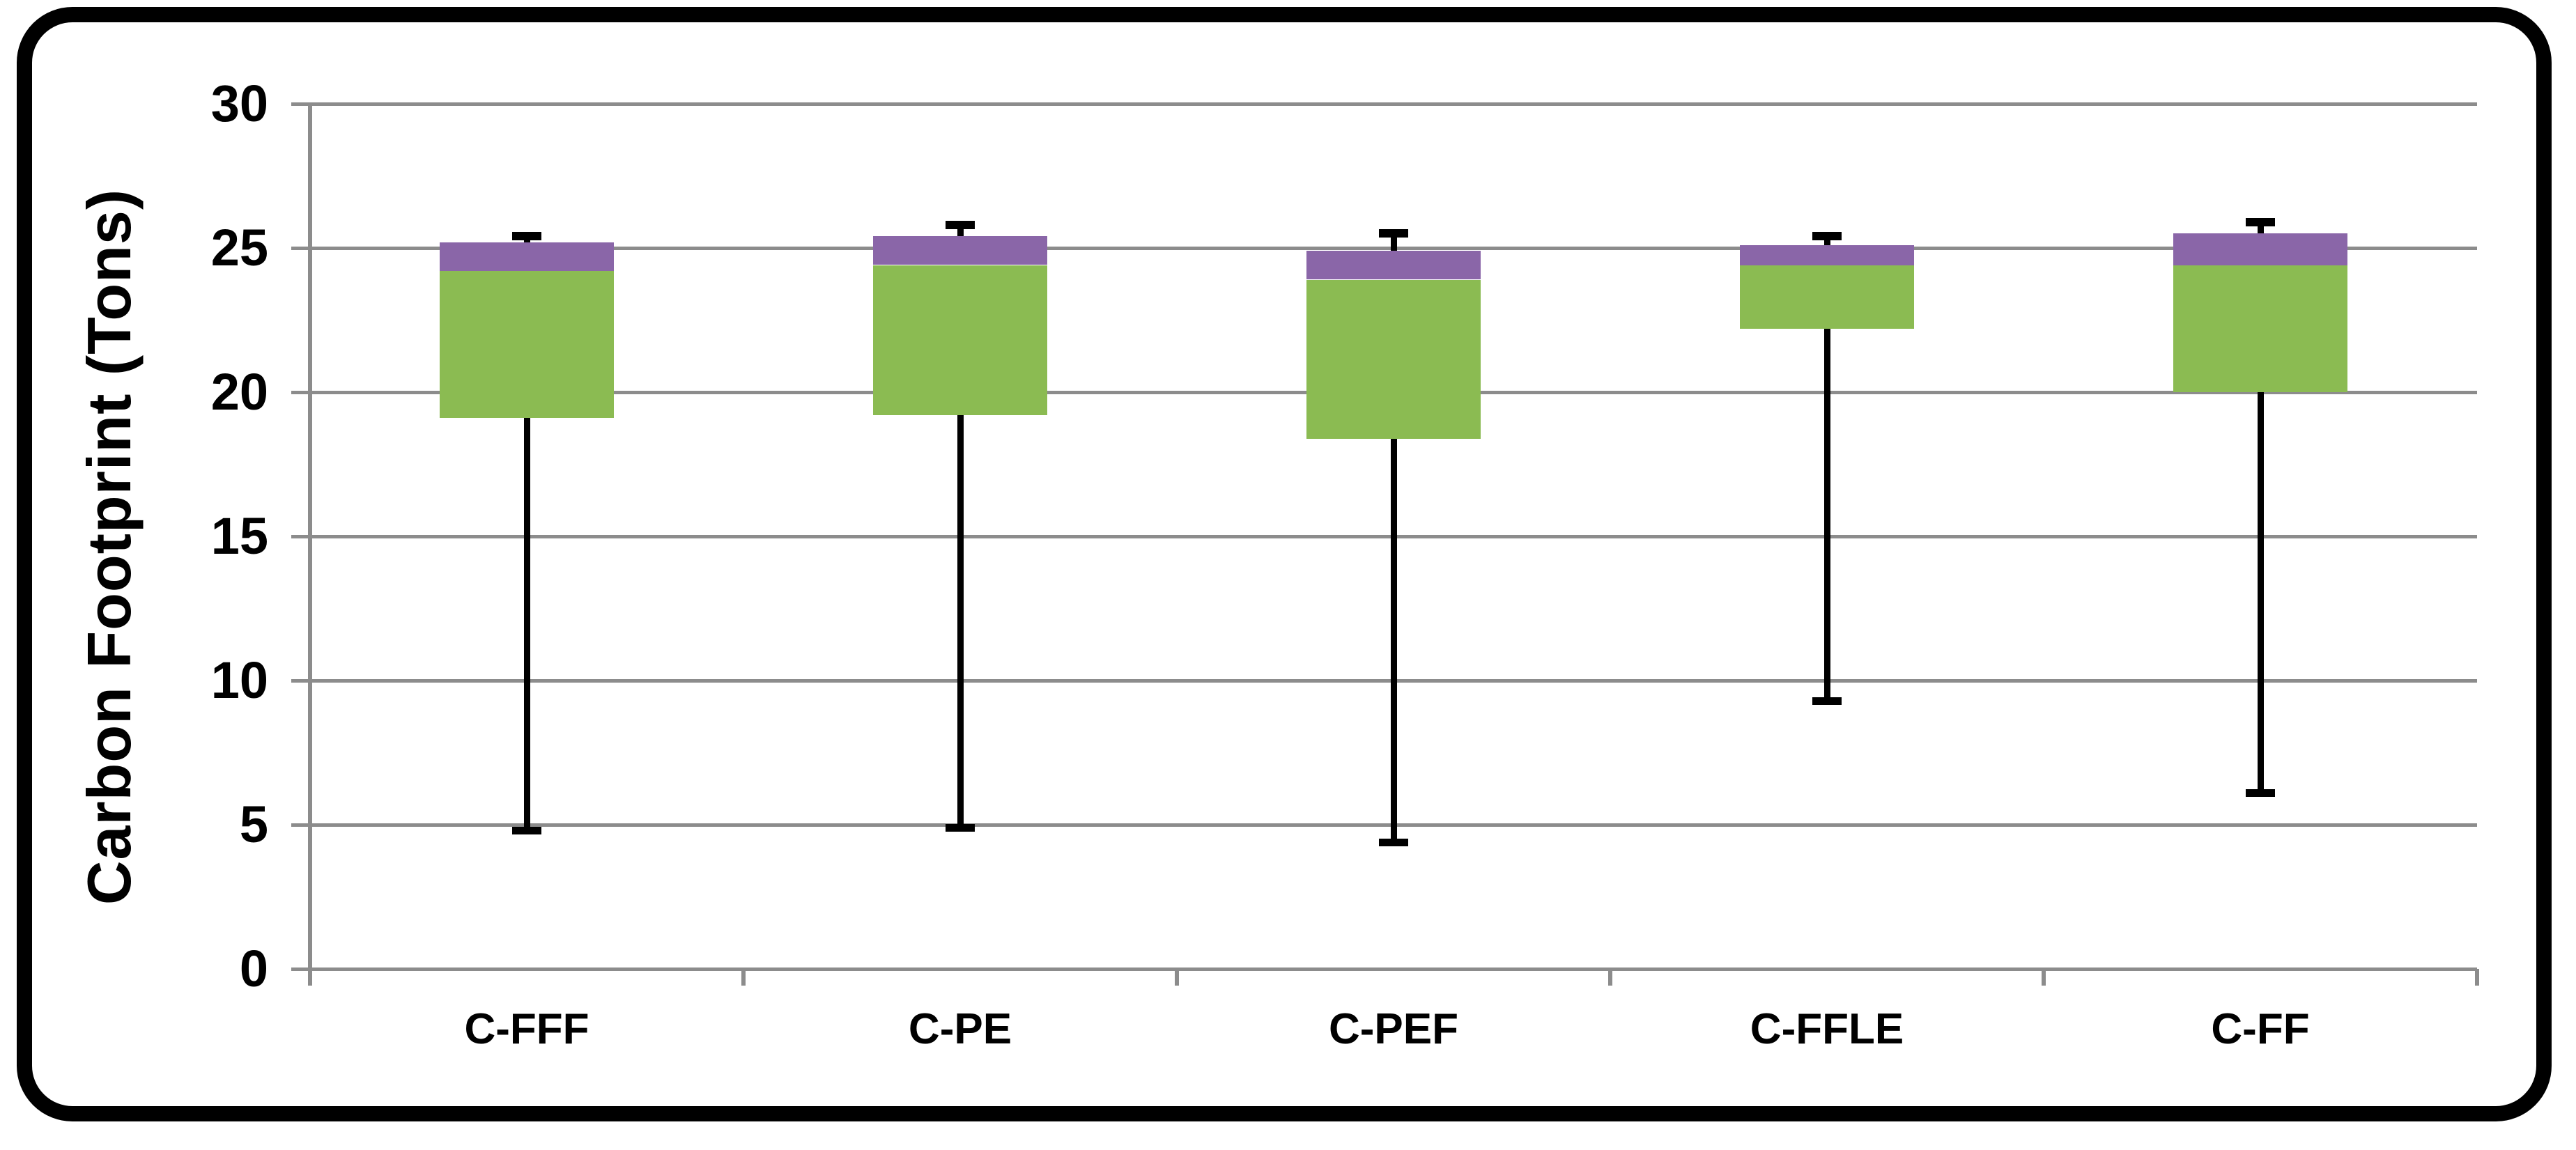 The width and height of the screenshot is (2576, 1150). What do you see at coordinates (1827, 1029) in the screenshot?
I see `x-category-label-C-FFLE: C-FFLE` at bounding box center [1827, 1029].